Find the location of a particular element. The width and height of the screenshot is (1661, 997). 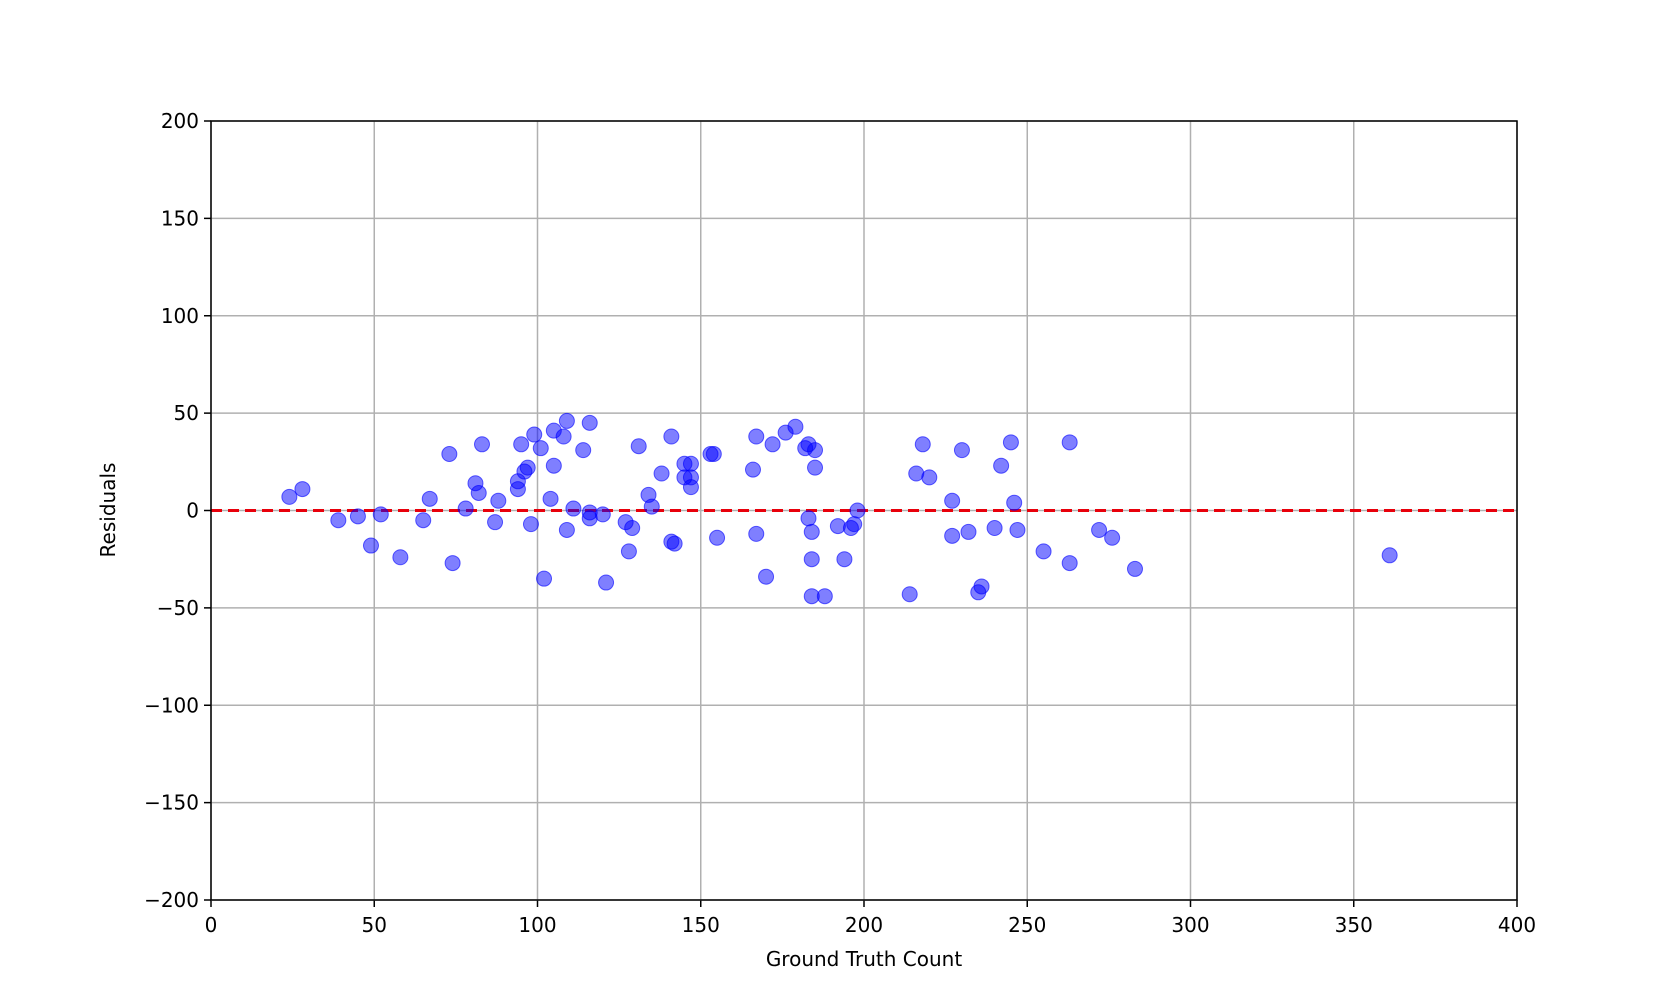

y-tick-label: −150 is located at coordinates (171, 803).